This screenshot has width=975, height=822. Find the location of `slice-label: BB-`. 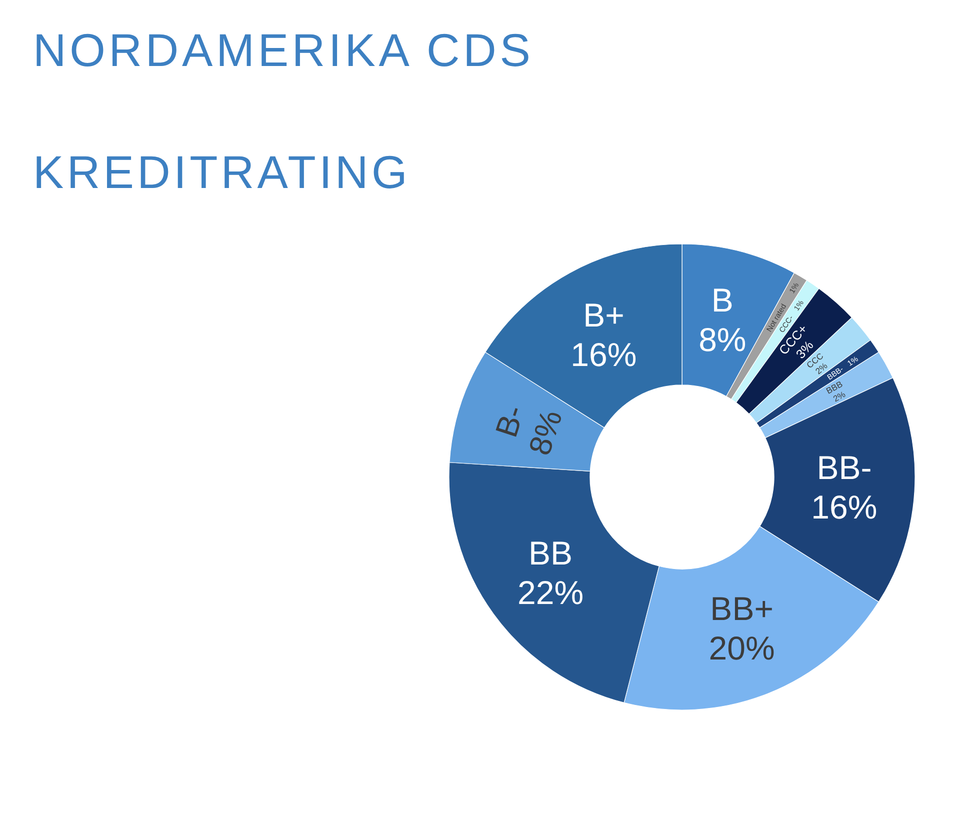

slice-label: BB- is located at coordinates (844, 467).